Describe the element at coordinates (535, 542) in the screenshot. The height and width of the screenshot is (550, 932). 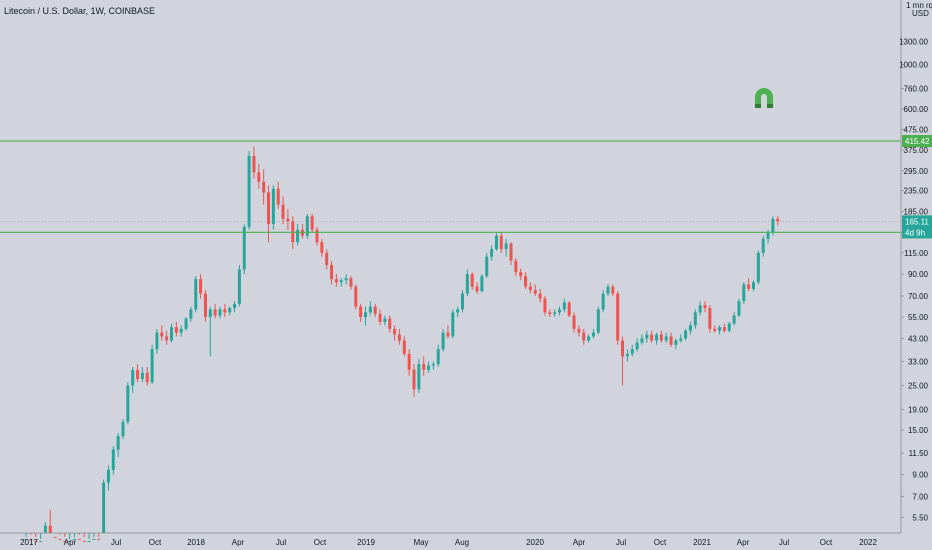
I see `time-axis-tick-label: 2020` at that location.